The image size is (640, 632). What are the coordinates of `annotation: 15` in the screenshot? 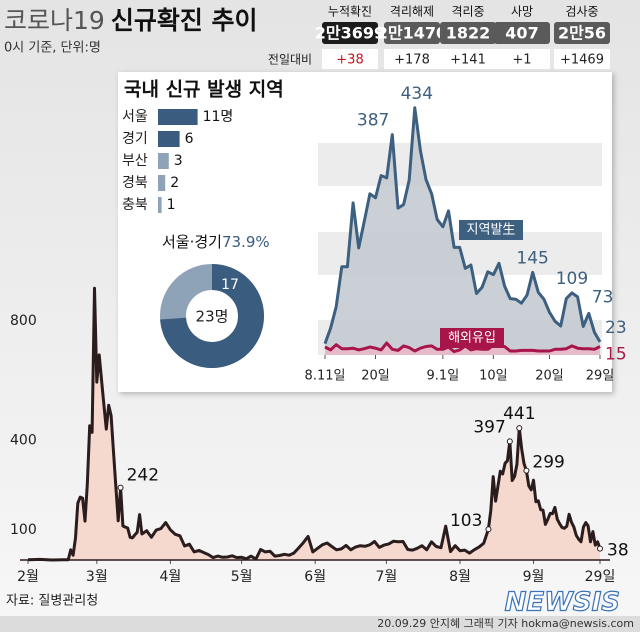 It's located at (616, 354).